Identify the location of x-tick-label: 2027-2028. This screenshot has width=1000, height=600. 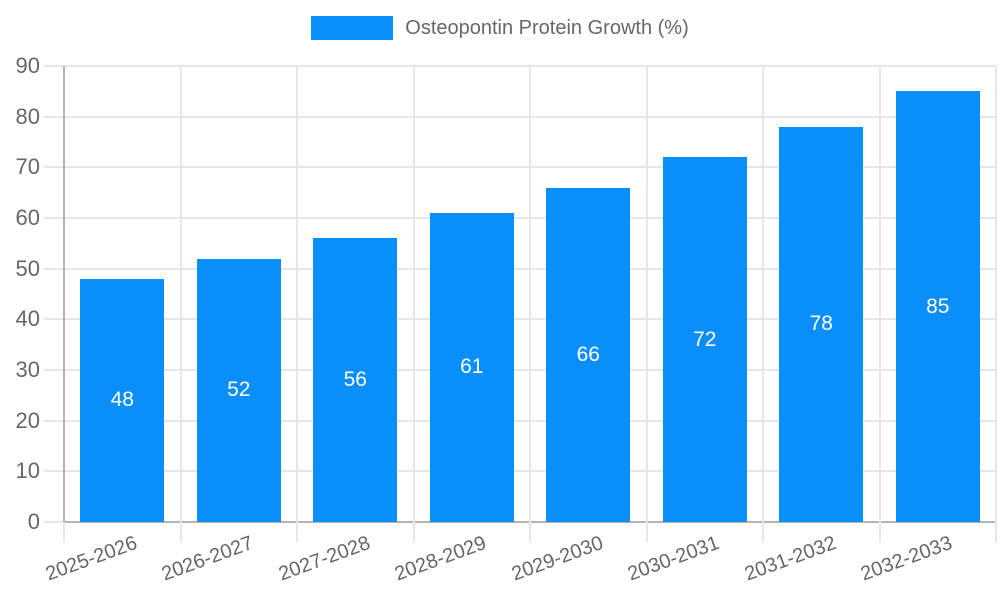
(324, 559).